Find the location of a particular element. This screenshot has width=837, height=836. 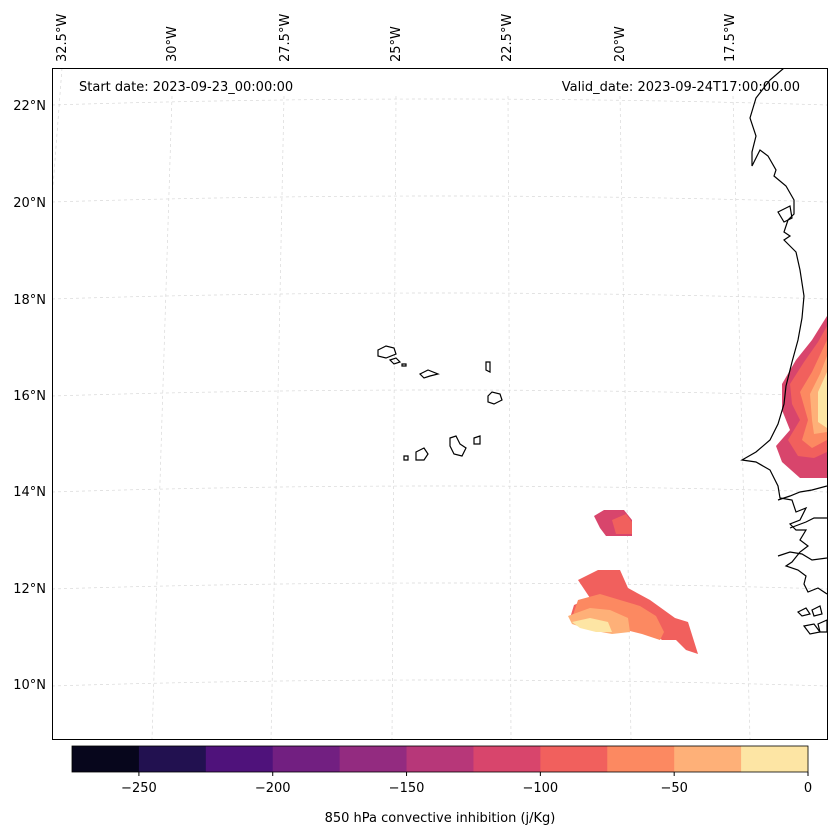

colorbar: −250 −200 −150 −100 −50 0 is located at coordinates (441, 770).